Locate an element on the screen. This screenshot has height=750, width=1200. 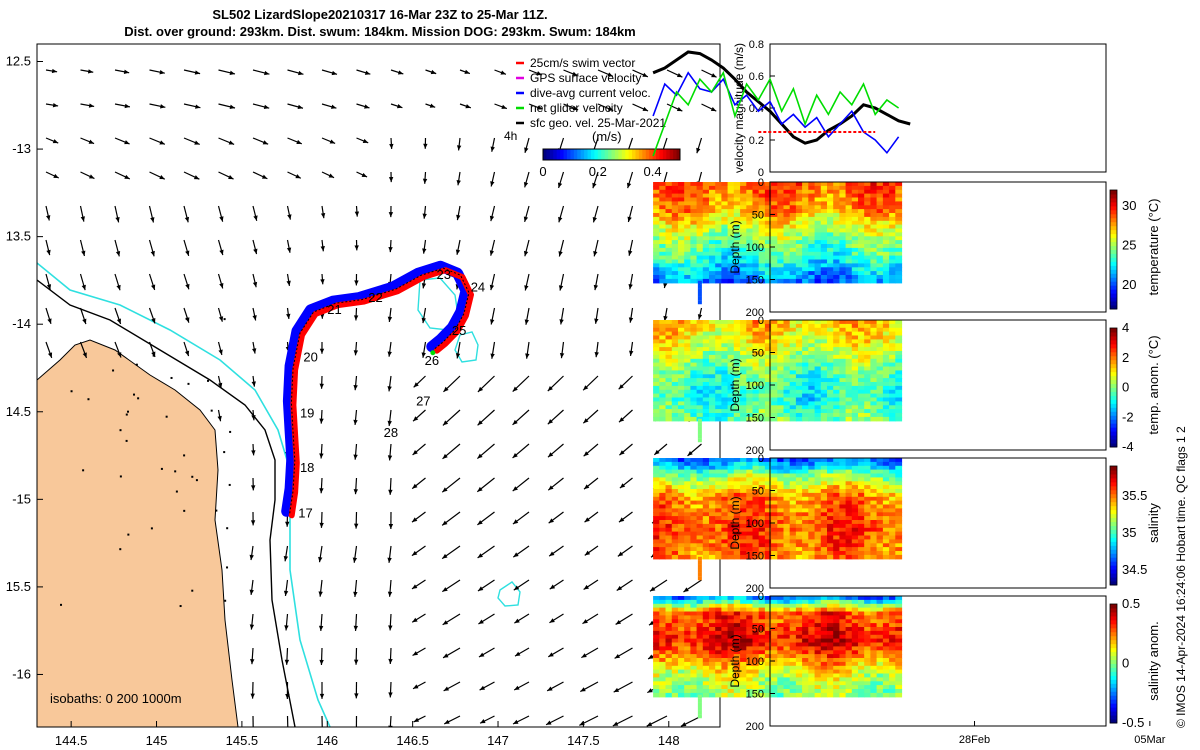
panel-colorbar-frame is located at coordinates (1113, 387).